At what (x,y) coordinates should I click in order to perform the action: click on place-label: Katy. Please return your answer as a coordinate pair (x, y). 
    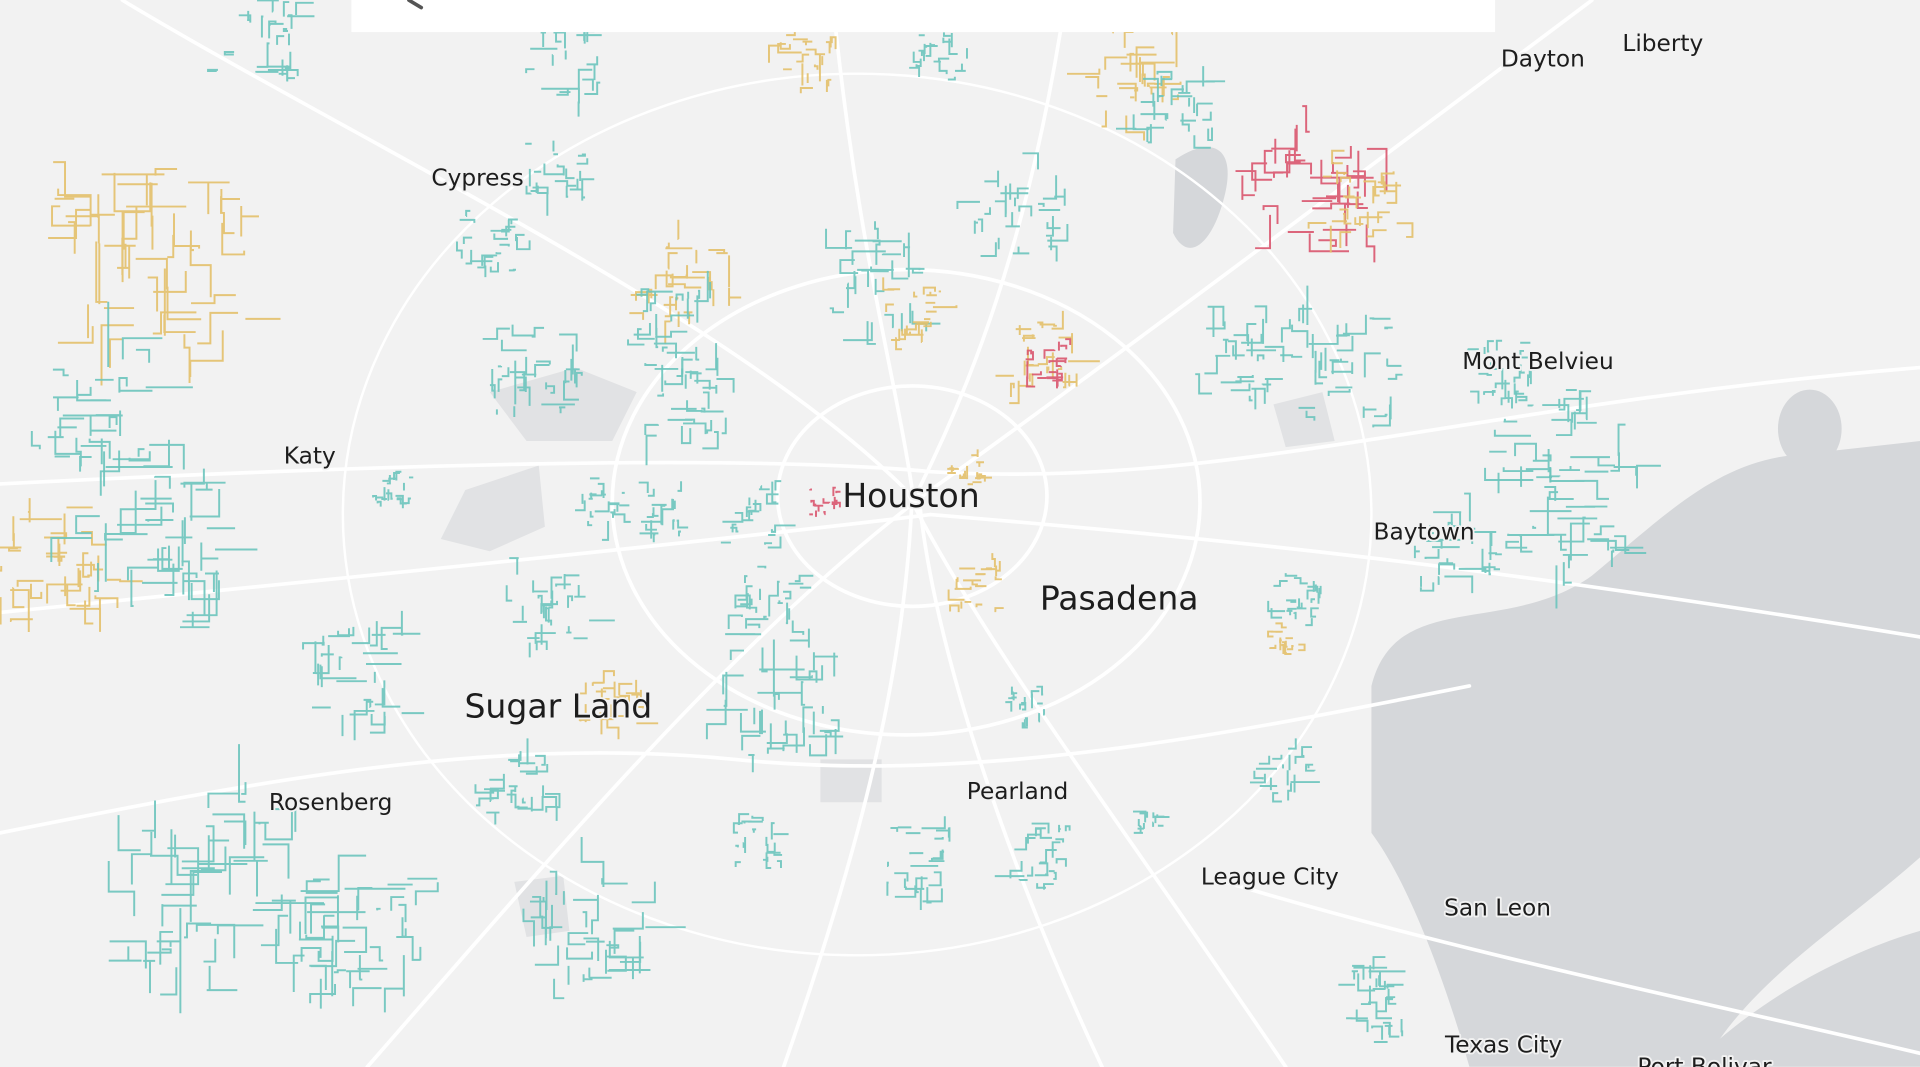
    Looking at the image, I should click on (310, 455).